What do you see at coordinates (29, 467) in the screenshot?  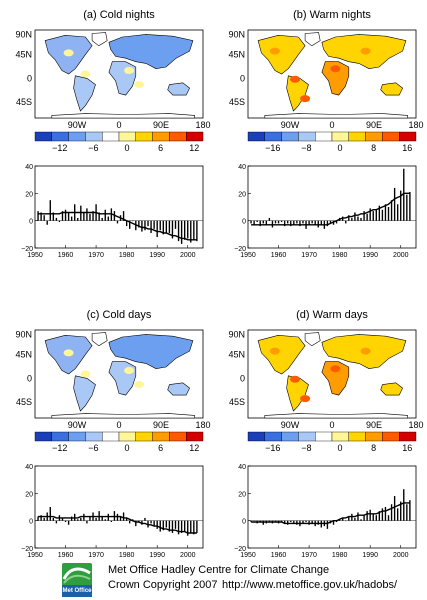 I see `y-tick-label: 40` at bounding box center [29, 467].